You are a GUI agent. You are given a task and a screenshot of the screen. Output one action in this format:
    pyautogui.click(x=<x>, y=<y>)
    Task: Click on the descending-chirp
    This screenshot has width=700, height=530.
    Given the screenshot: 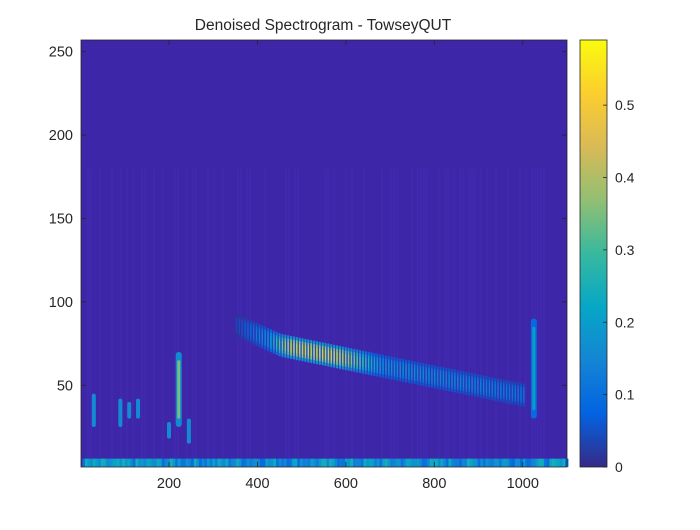 What is the action you would take?
    pyautogui.click(x=380, y=360)
    